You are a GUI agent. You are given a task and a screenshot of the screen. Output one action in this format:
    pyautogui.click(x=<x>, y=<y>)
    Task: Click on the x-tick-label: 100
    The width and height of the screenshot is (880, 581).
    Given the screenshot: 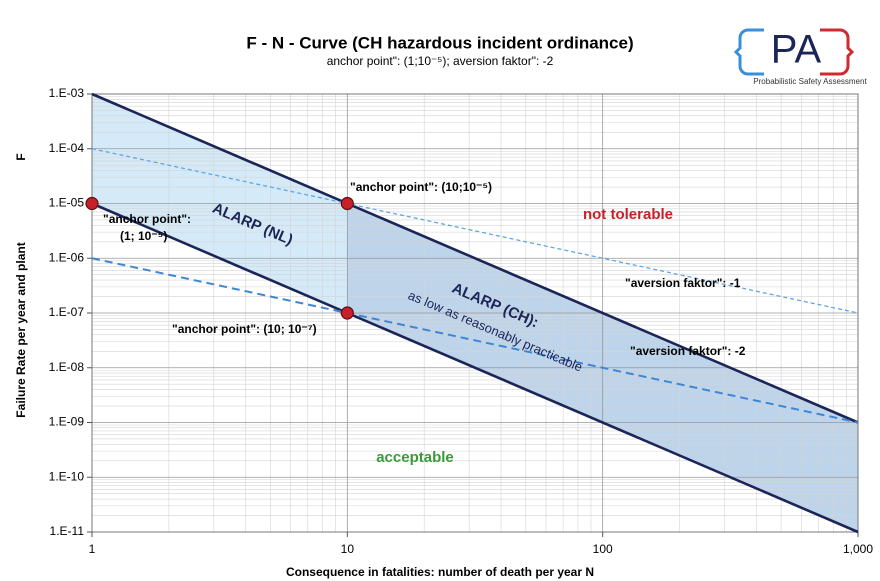 What is the action you would take?
    pyautogui.click(x=603, y=549)
    